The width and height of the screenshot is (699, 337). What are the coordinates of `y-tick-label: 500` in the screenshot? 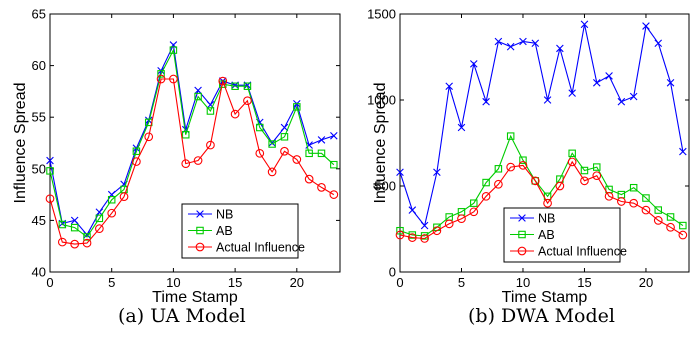 It's located at (385, 186).